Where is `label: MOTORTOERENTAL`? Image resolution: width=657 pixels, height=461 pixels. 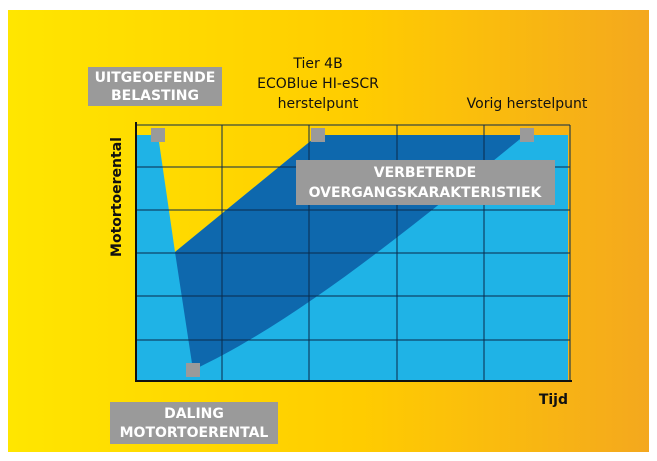
label: MOTORTOERENTAL is located at coordinates (194, 433).